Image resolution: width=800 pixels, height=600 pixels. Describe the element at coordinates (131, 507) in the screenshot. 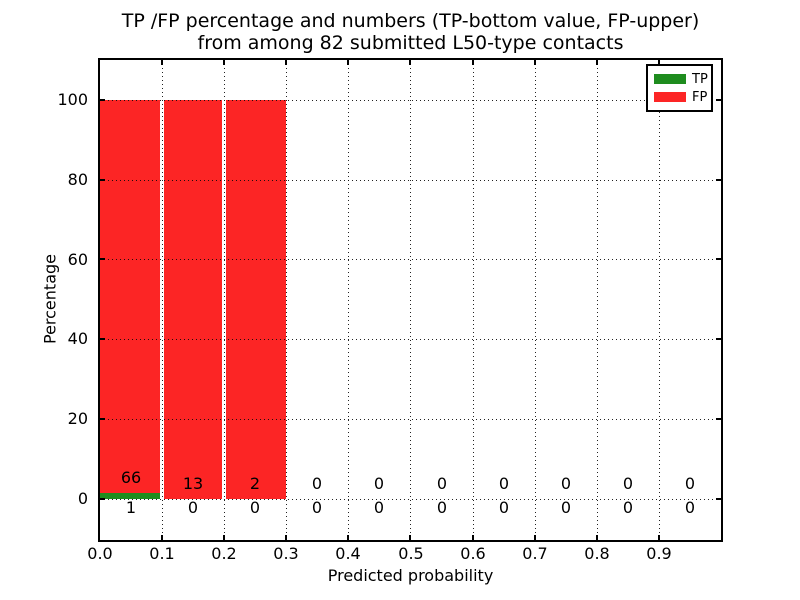

I see `tp-count-bin1: 1` at that location.